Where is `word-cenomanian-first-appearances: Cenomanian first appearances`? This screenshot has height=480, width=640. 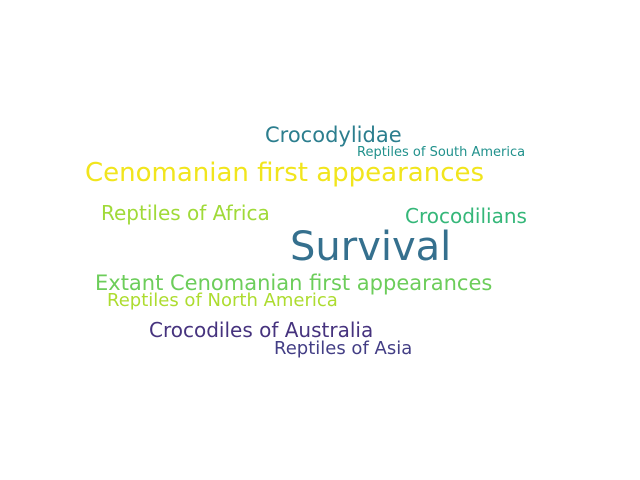 word-cenomanian-first-appearances: Cenomanian first appearances is located at coordinates (285, 173).